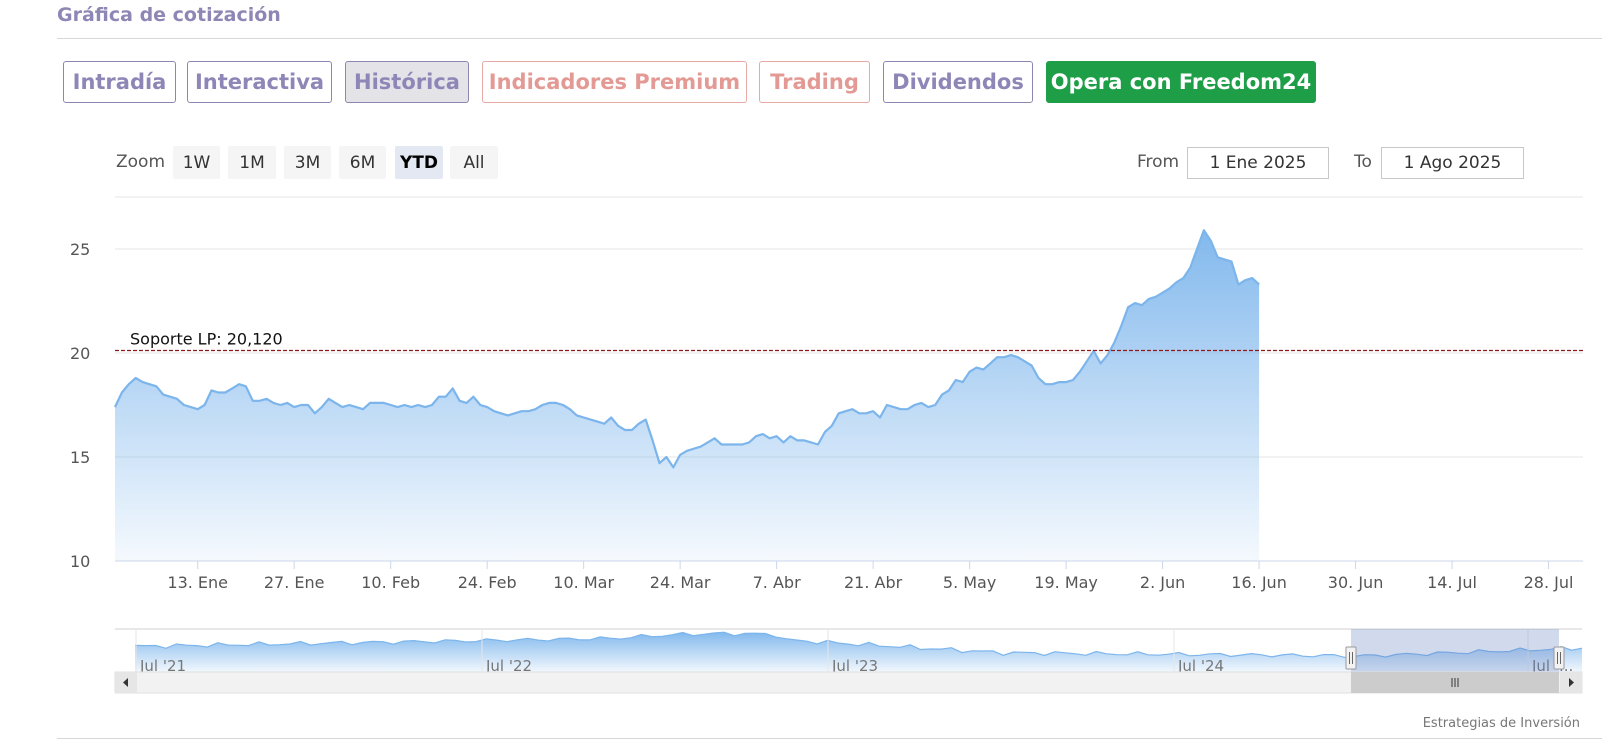  I want to click on chevron-right-icon, so click(1571, 682).